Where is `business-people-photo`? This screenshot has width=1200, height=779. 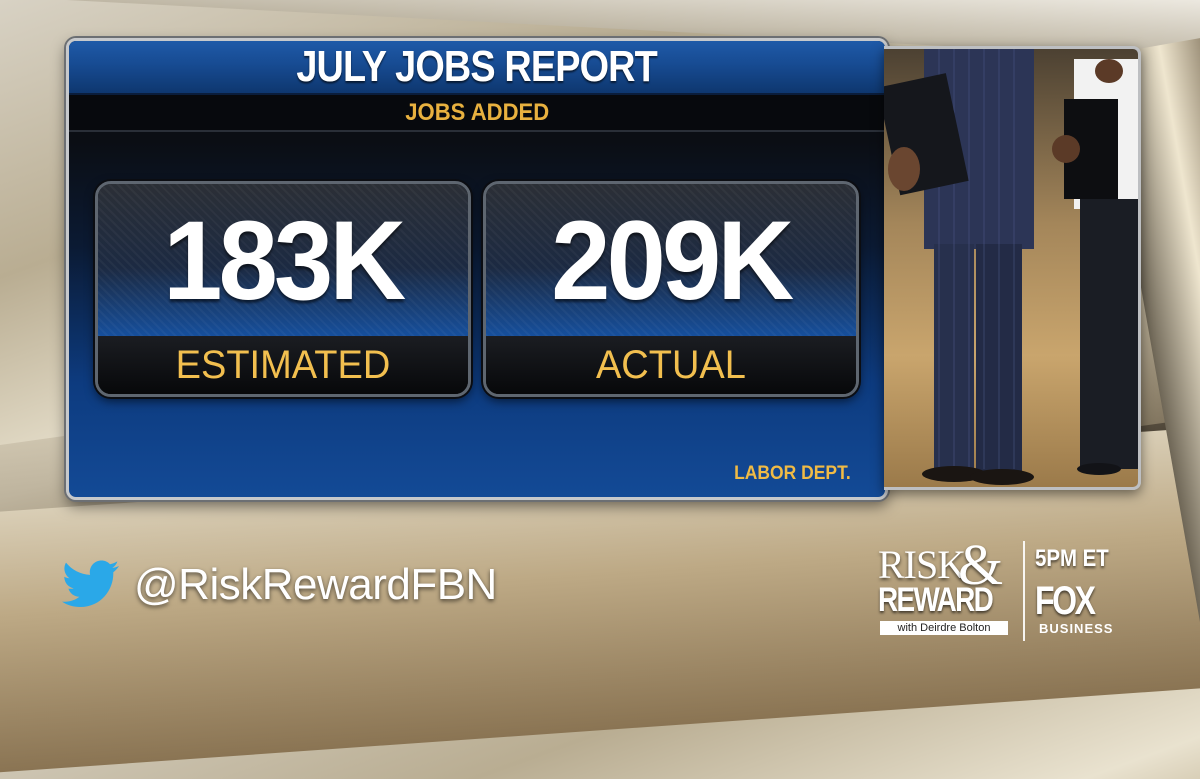
business-people-photo is located at coordinates (1012, 268).